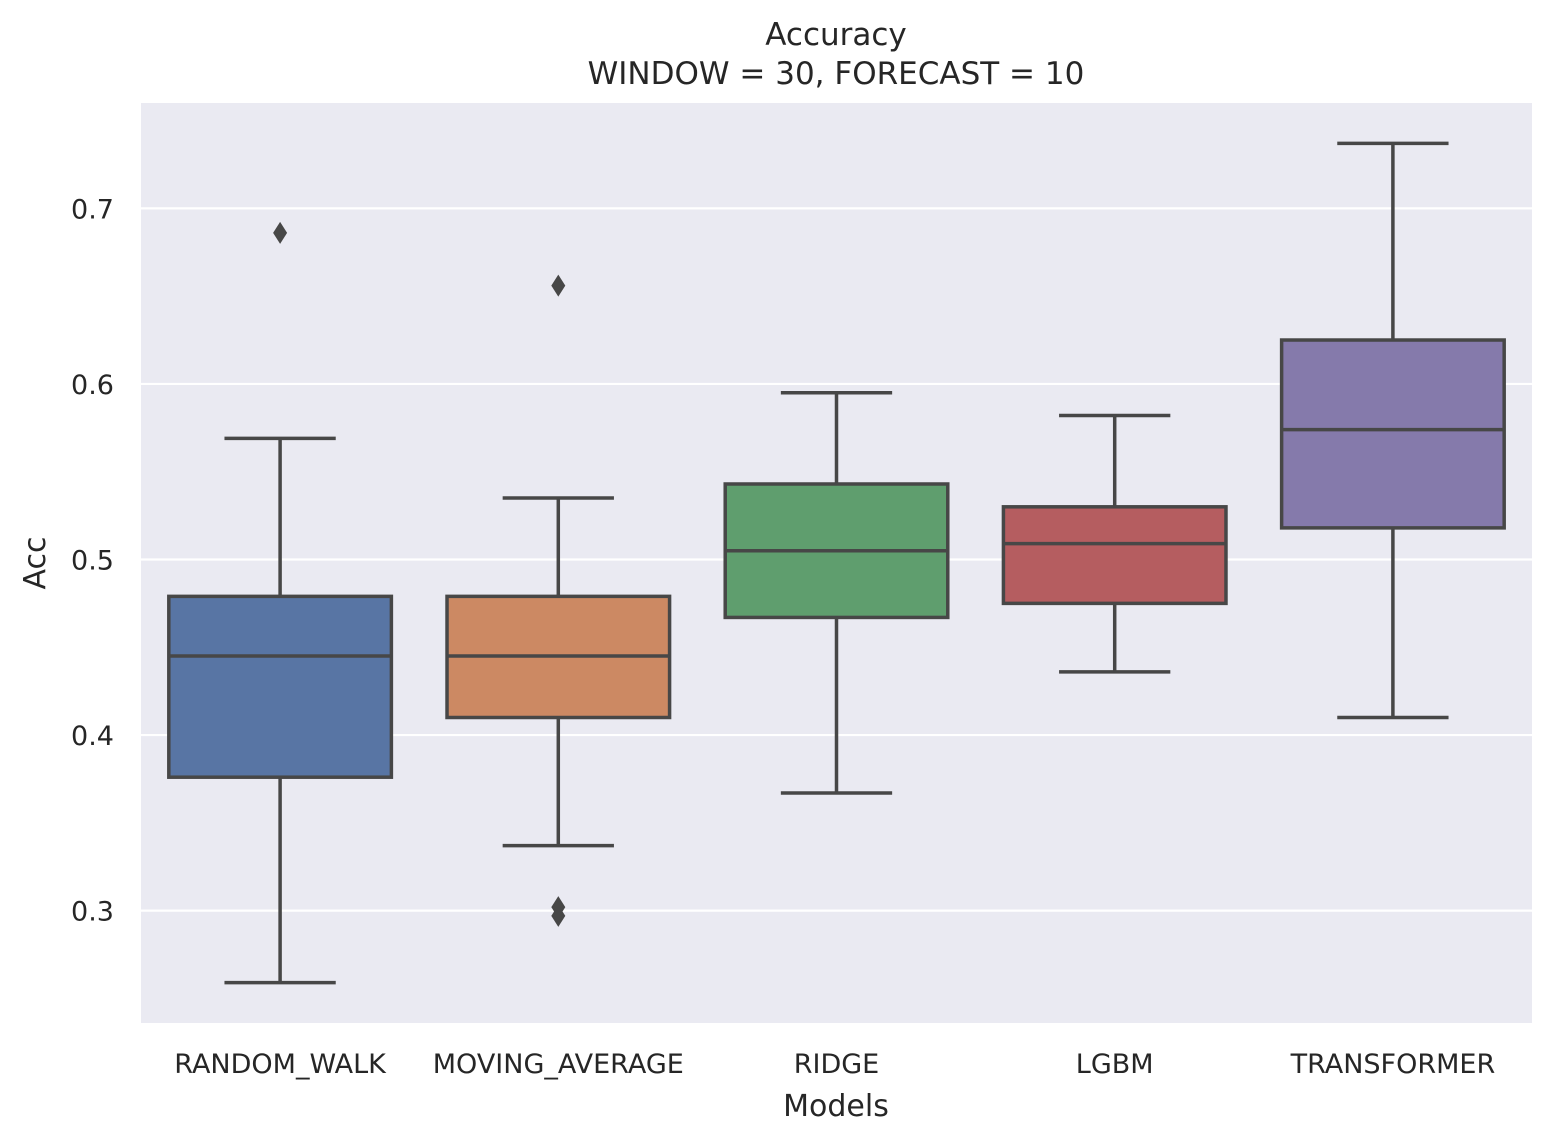 Image resolution: width=1554 pixels, height=1144 pixels. What do you see at coordinates (558, 1064) in the screenshot?
I see `x-tick-label: MOVING_AVERAGE` at bounding box center [558, 1064].